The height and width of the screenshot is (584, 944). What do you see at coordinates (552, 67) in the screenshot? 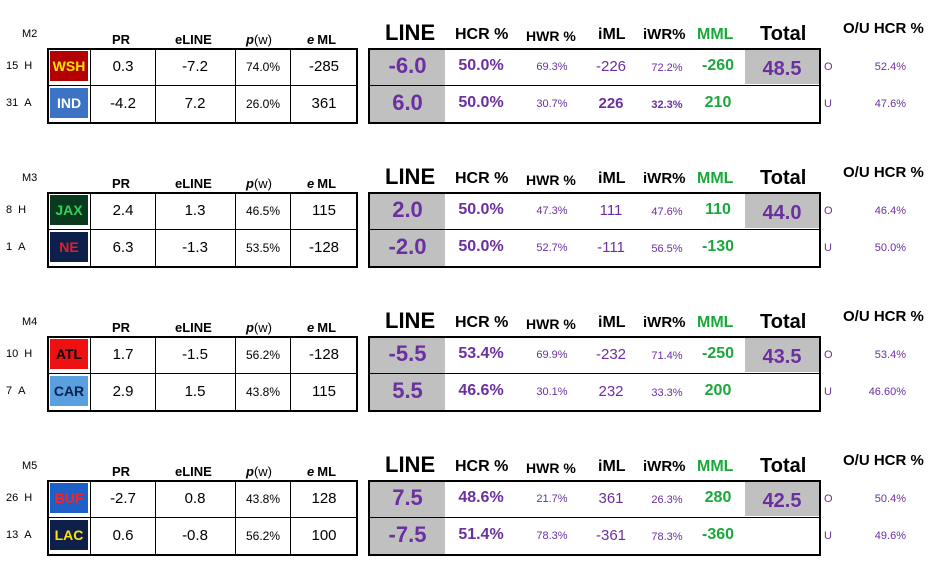
I see `hwr-value: 69.3%` at bounding box center [552, 67].